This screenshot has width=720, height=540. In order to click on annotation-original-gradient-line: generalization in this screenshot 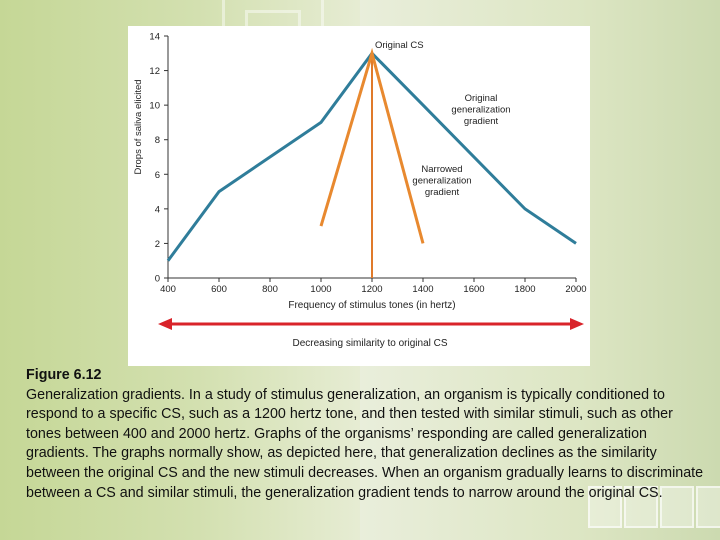, I will do `click(480, 110)`.